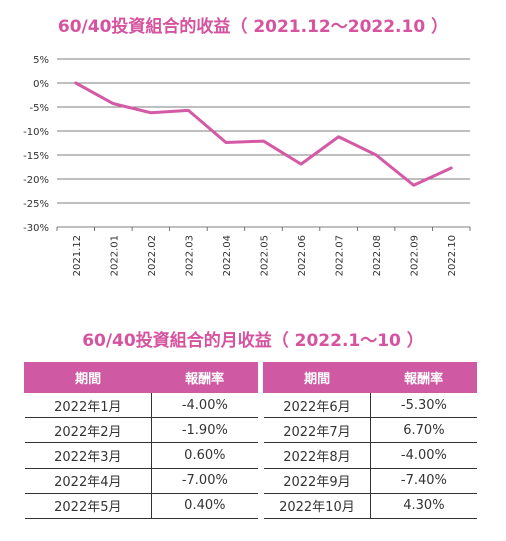 This screenshot has height=541, width=506. Describe the element at coordinates (88, 405) in the screenshot. I see `period-cell: 2022年1月` at that location.